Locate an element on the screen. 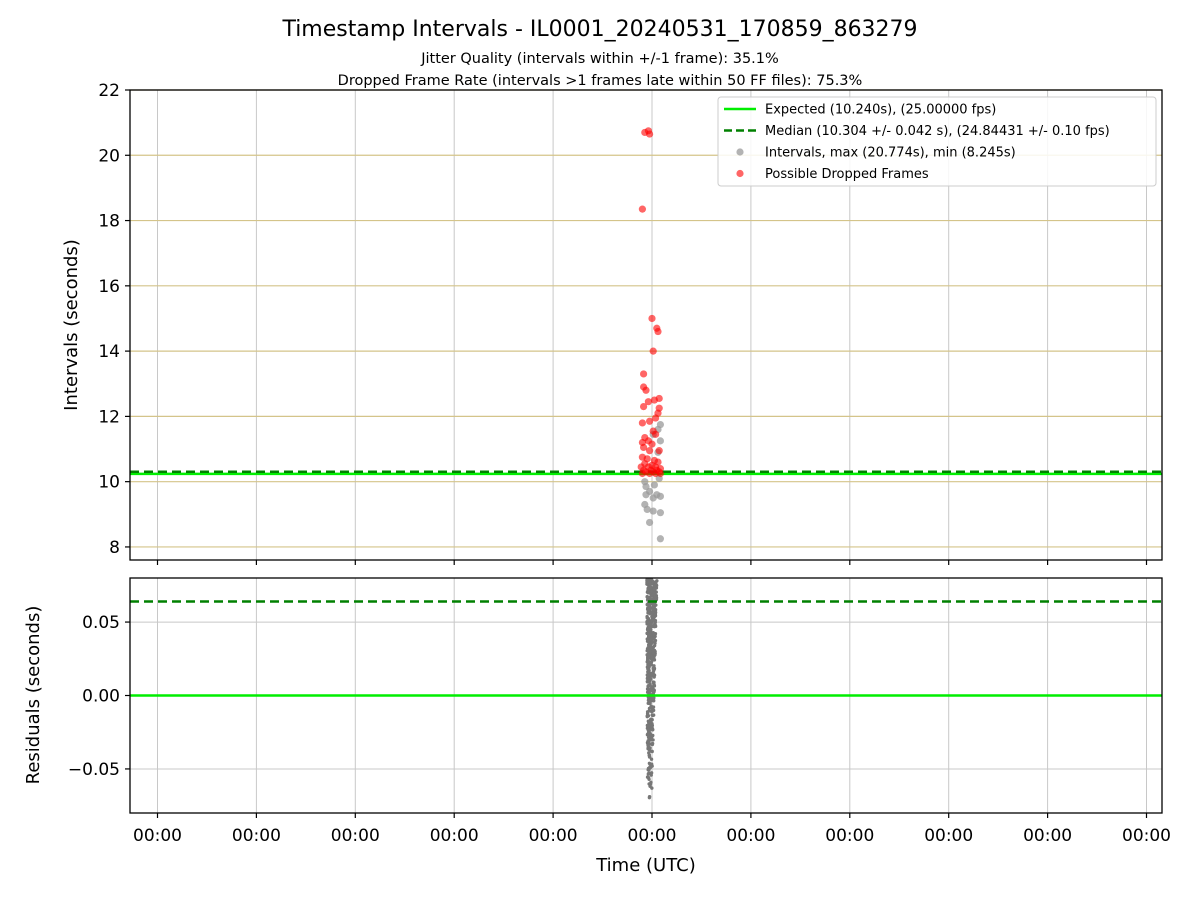 This screenshot has height=900, width=1200. bottom-y-axis-label: Residuals (seconds) is located at coordinates (33, 695).